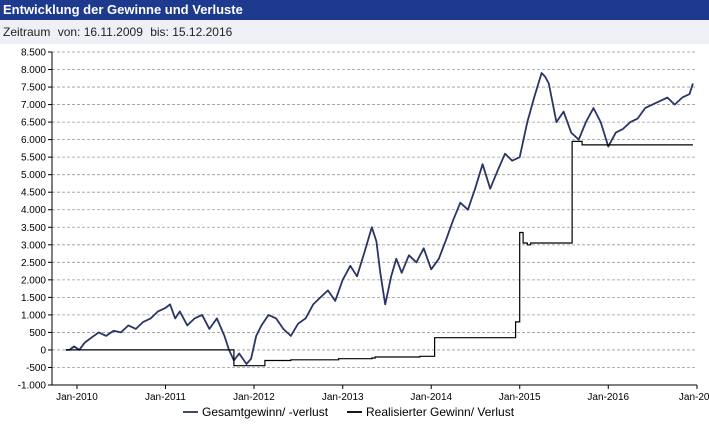 The width and height of the screenshot is (709, 424). What do you see at coordinates (33, 228) in the screenshot?
I see `y-tick-label: 3.500` at bounding box center [33, 228].